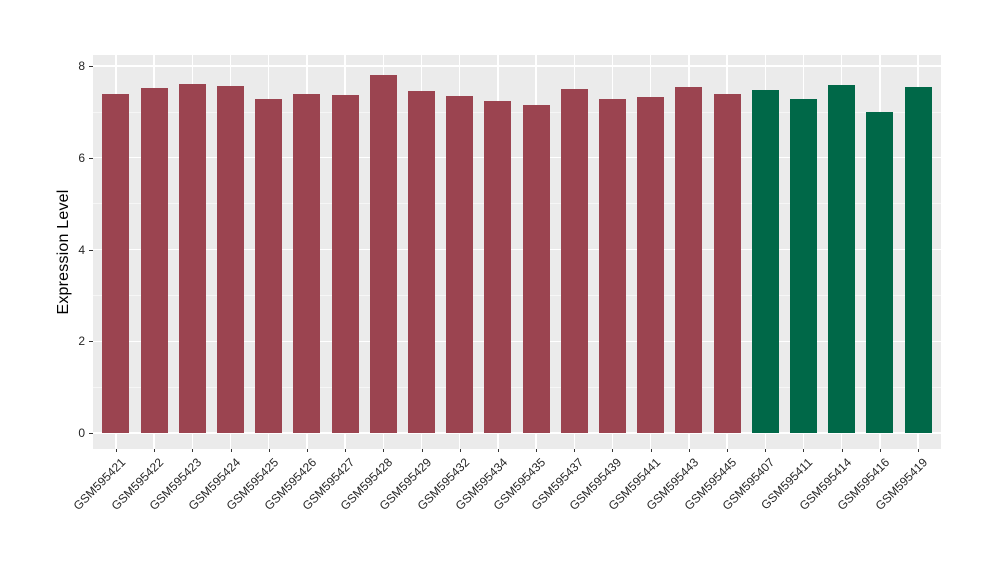  I want to click on bar-GSM595432, so click(460, 264).